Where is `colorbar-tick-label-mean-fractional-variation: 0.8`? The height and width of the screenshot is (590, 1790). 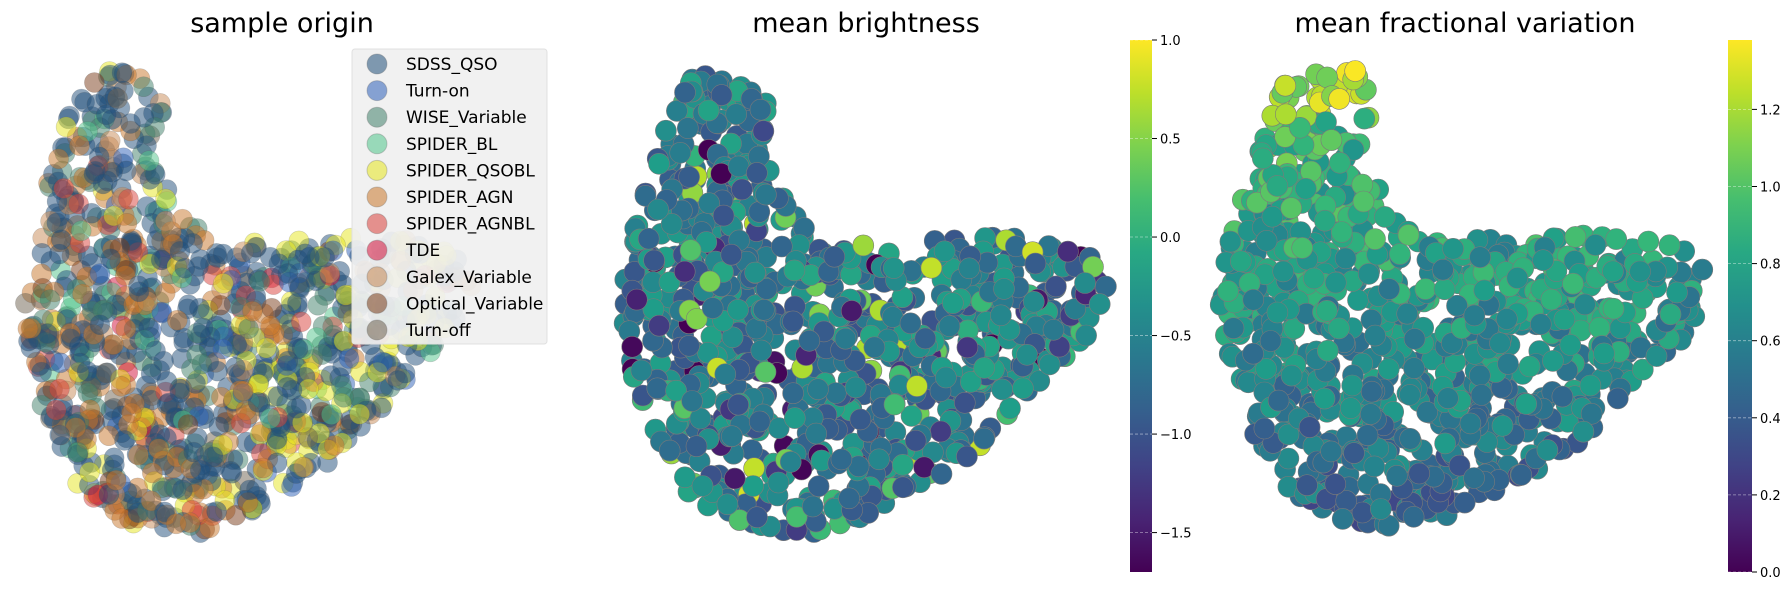 colorbar-tick-label-mean-fractional-variation: 0.8 is located at coordinates (1770, 265).